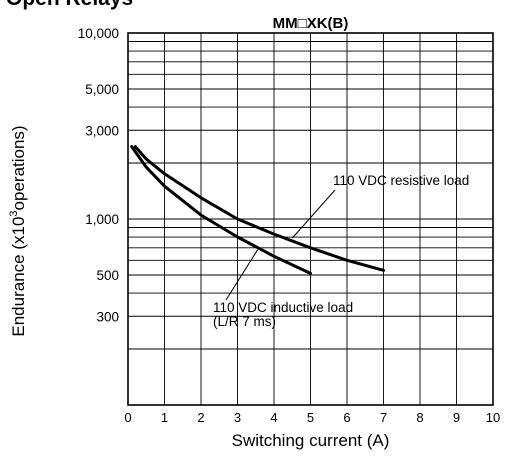  What do you see at coordinates (401, 180) in the screenshot?
I see `annotation-resistive-load: 110 VDC resistive load` at bounding box center [401, 180].